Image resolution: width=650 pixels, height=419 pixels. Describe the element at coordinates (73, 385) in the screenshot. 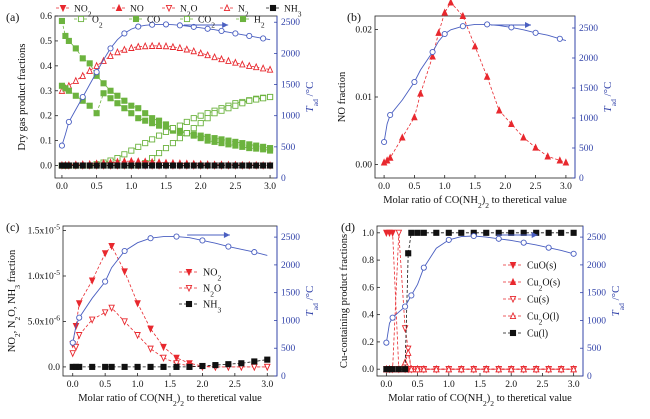

I see `x-tick-label: 0.0` at that location.